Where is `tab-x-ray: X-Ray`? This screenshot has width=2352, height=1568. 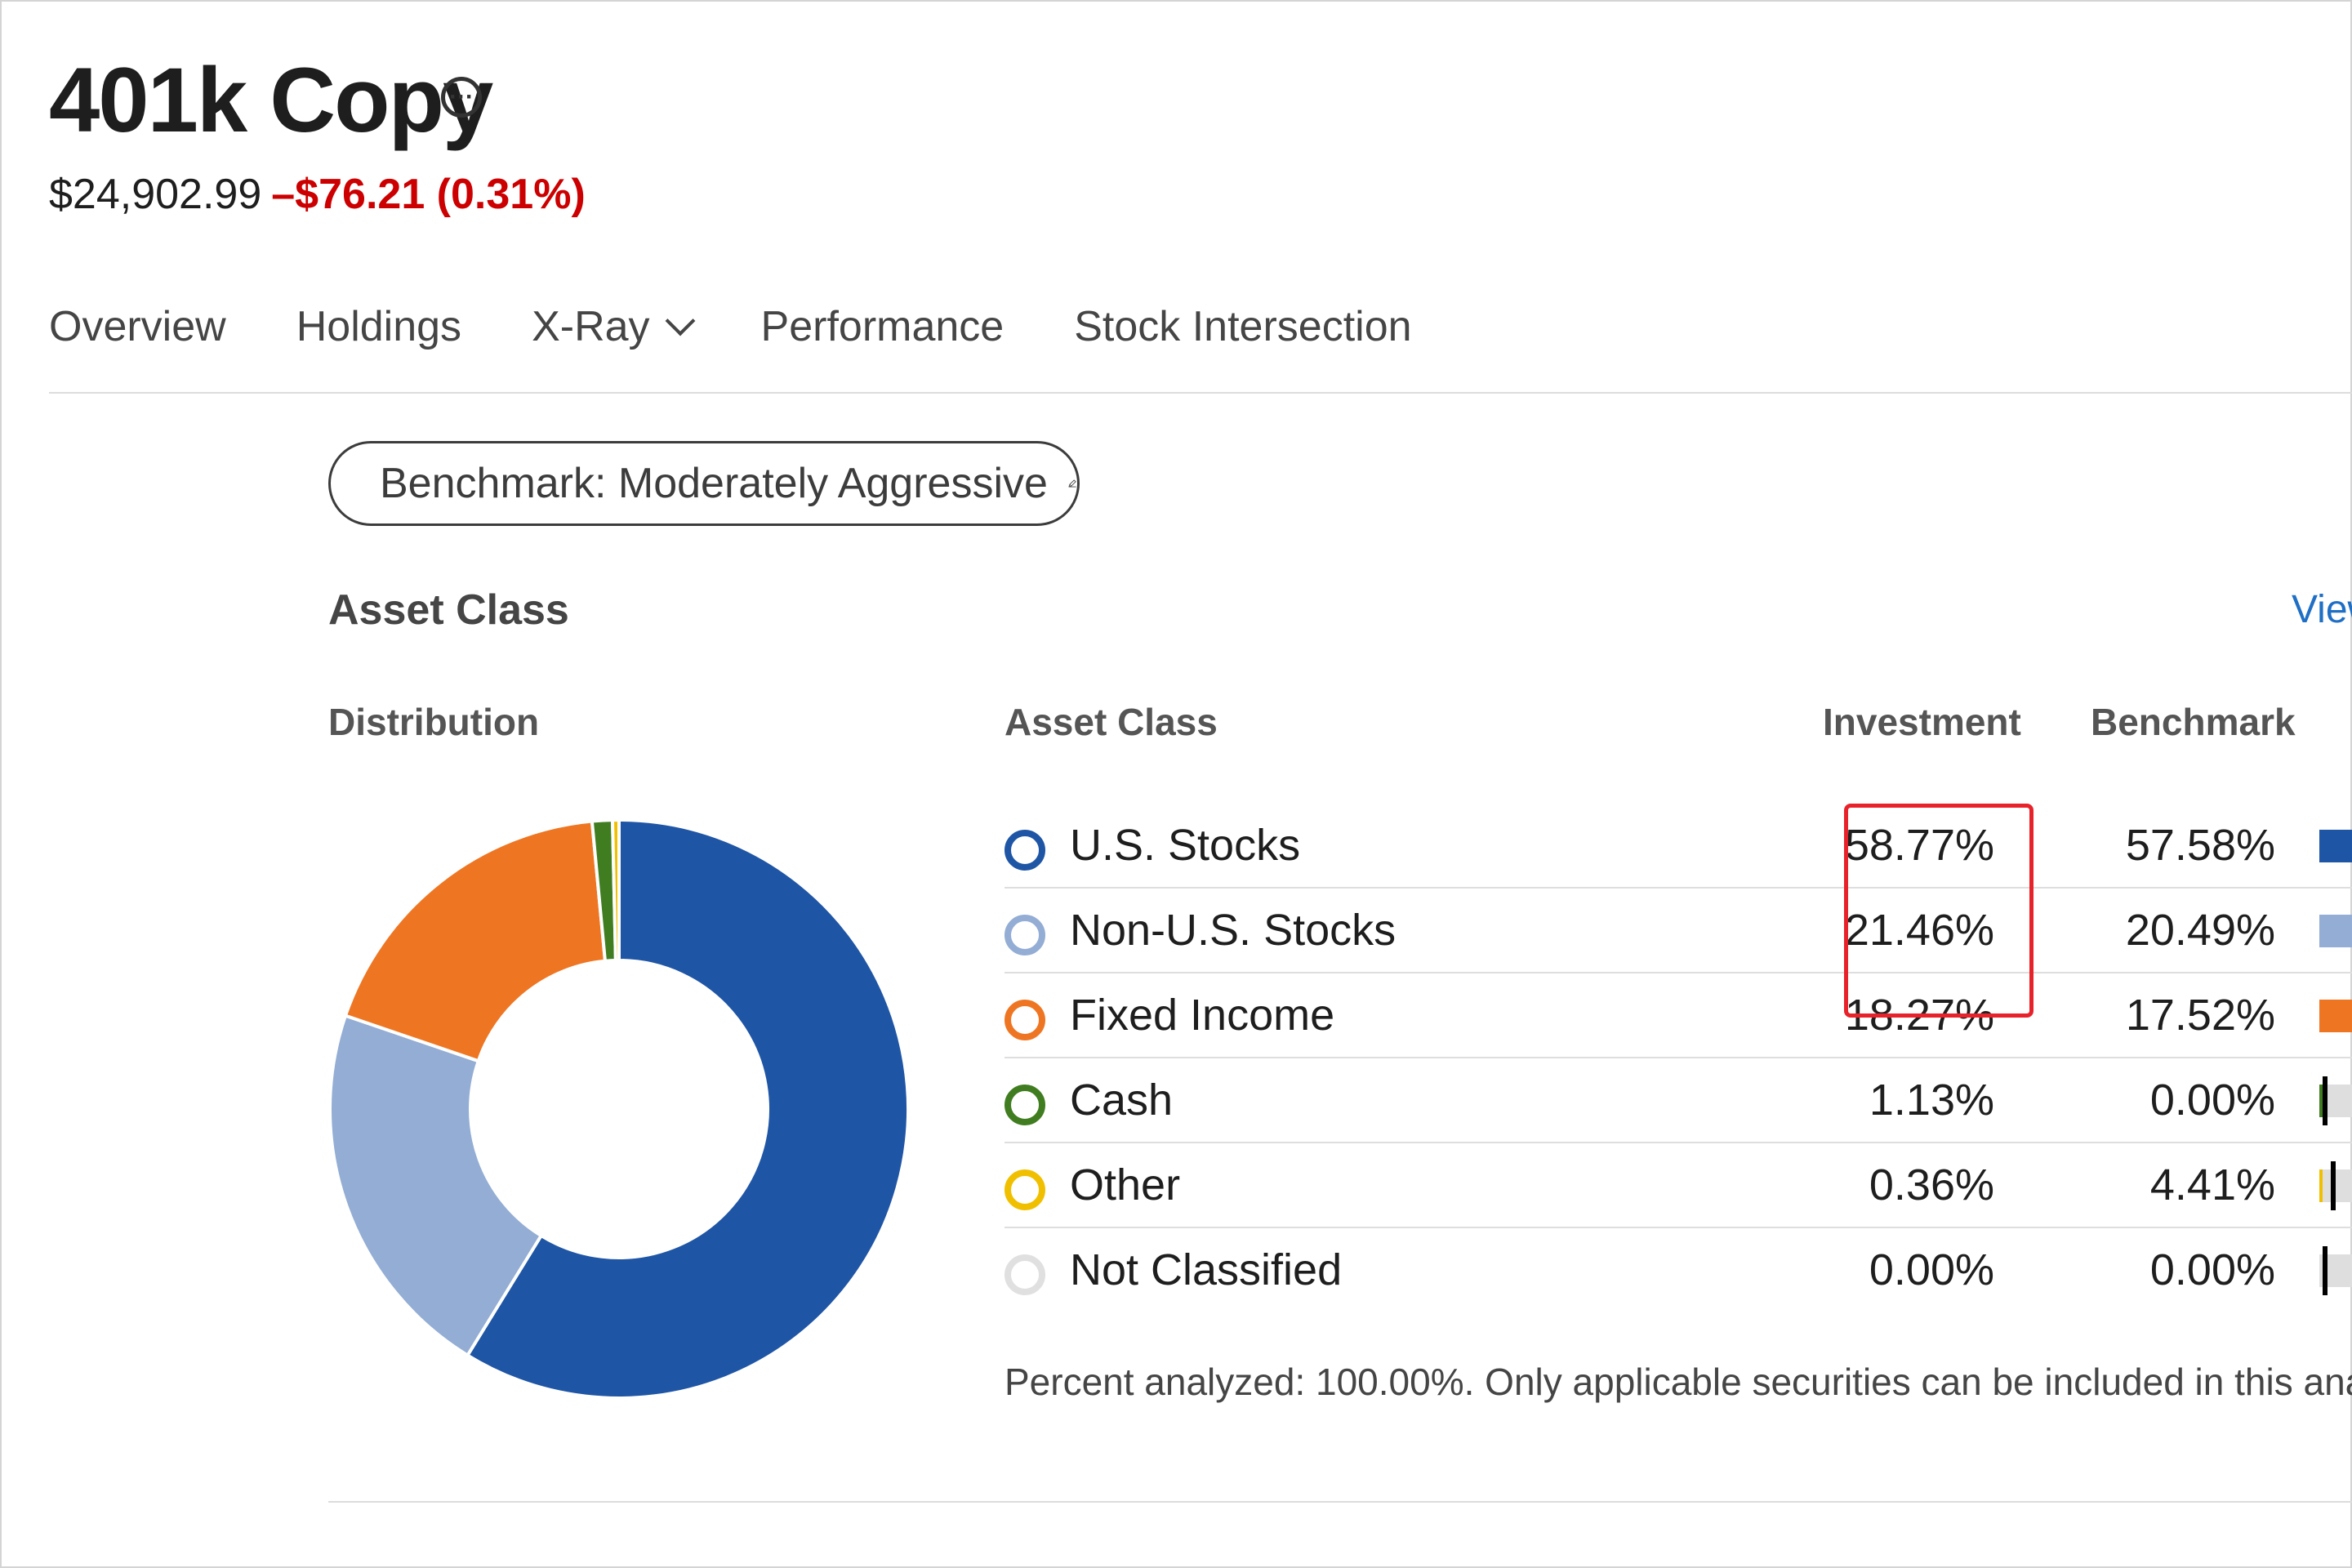 tab-x-ray: X-Ray is located at coordinates (613, 326).